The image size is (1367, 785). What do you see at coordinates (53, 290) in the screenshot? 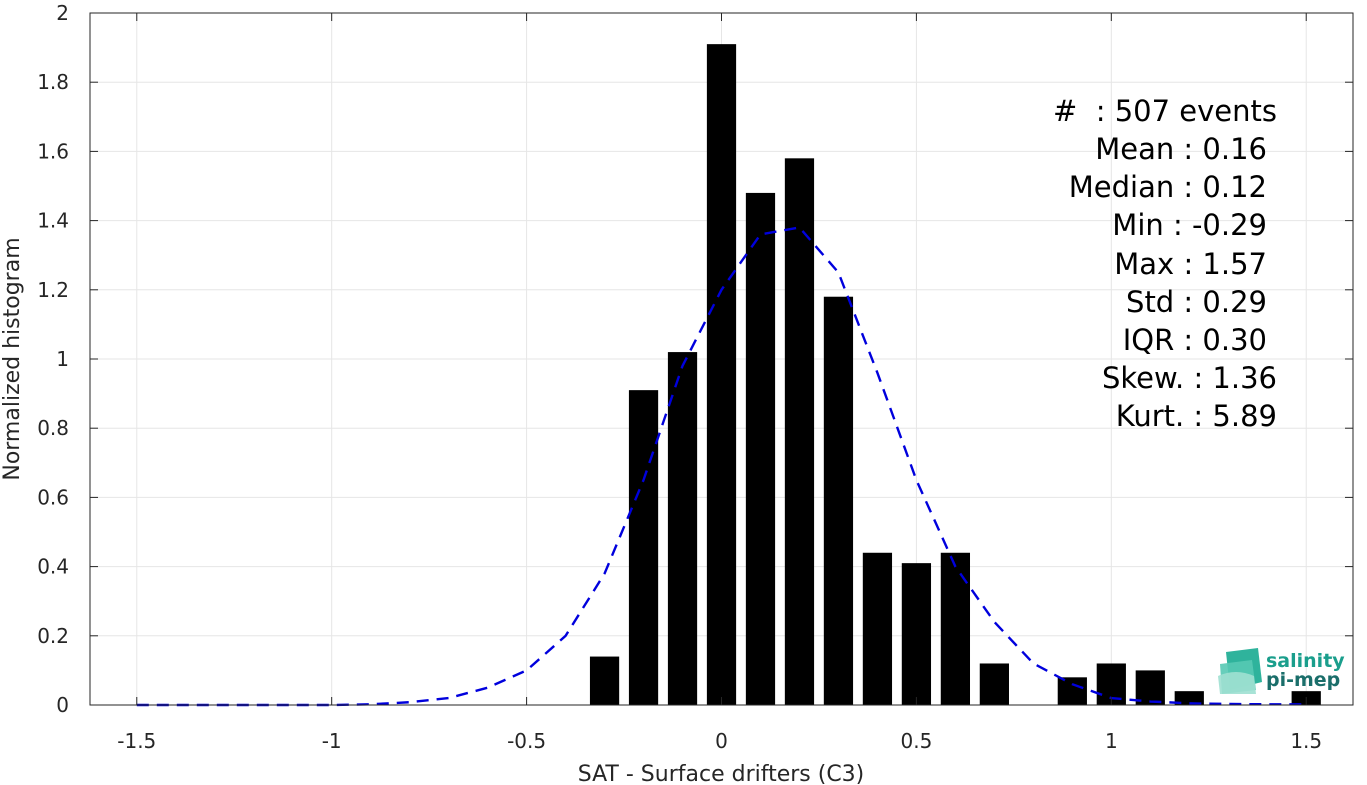
I see `y-tick-label-6: 1.2` at bounding box center [53, 290].